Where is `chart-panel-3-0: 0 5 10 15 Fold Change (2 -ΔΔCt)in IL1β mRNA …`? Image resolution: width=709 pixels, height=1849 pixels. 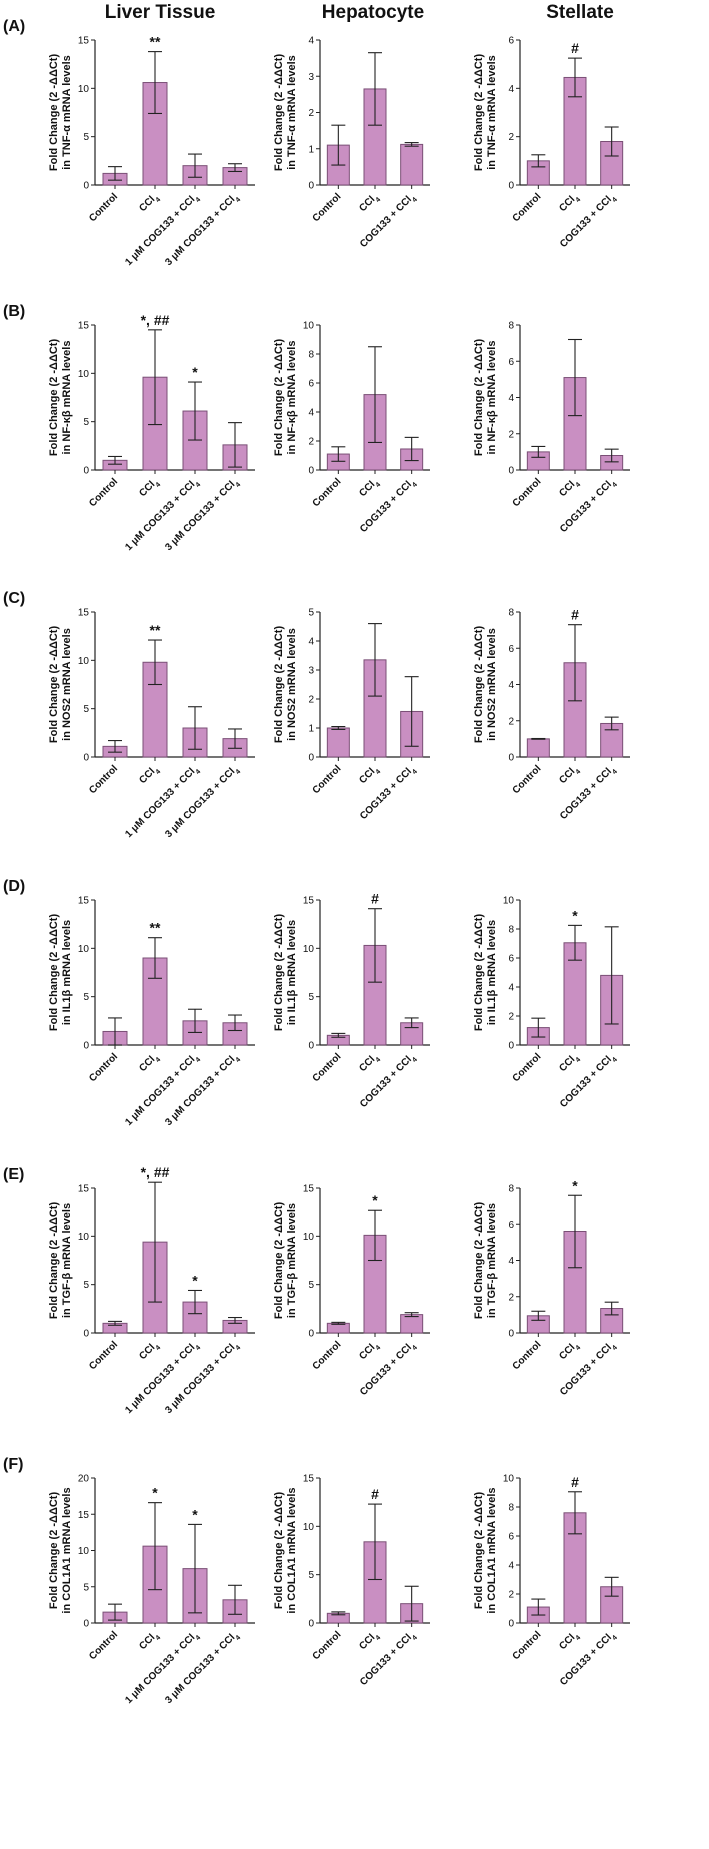
chart-panel-3-0: 0 5 10 15 Fold Change (2 -ΔΔCt)in IL1β mRNA … is located at coordinates (151, 1012).